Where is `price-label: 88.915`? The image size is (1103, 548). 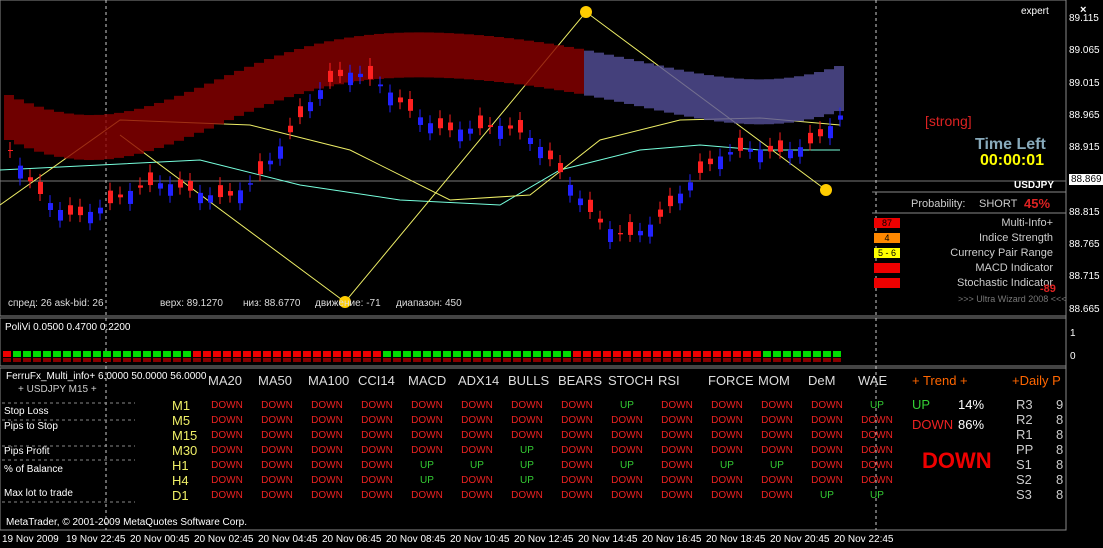
price-label: 88.915 is located at coordinates (1084, 148).